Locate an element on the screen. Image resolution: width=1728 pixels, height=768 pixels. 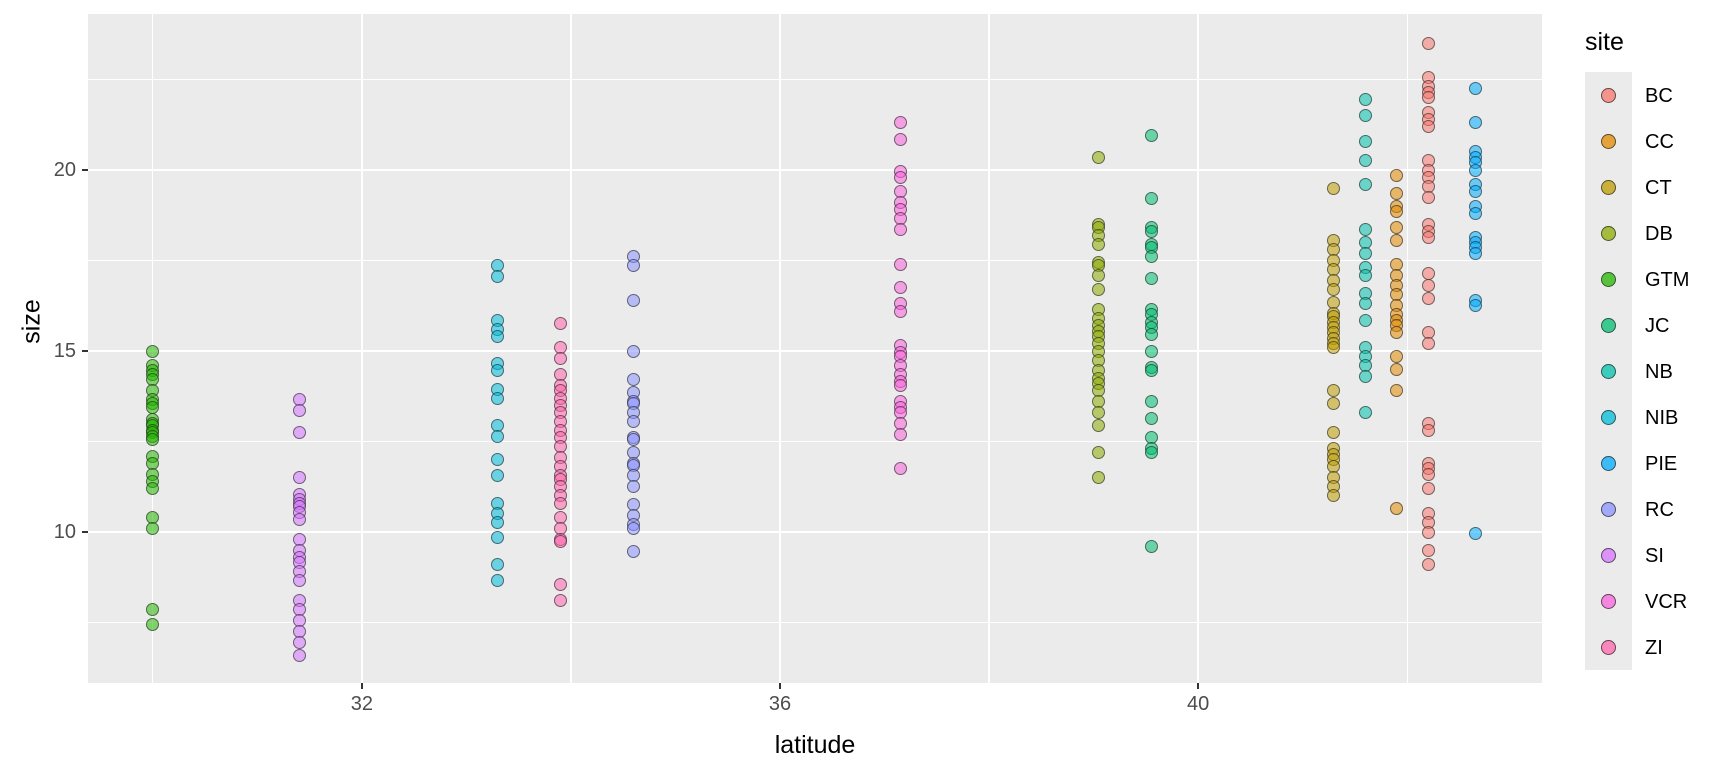
legend-label-JC: JC is located at coordinates (1657, 326).